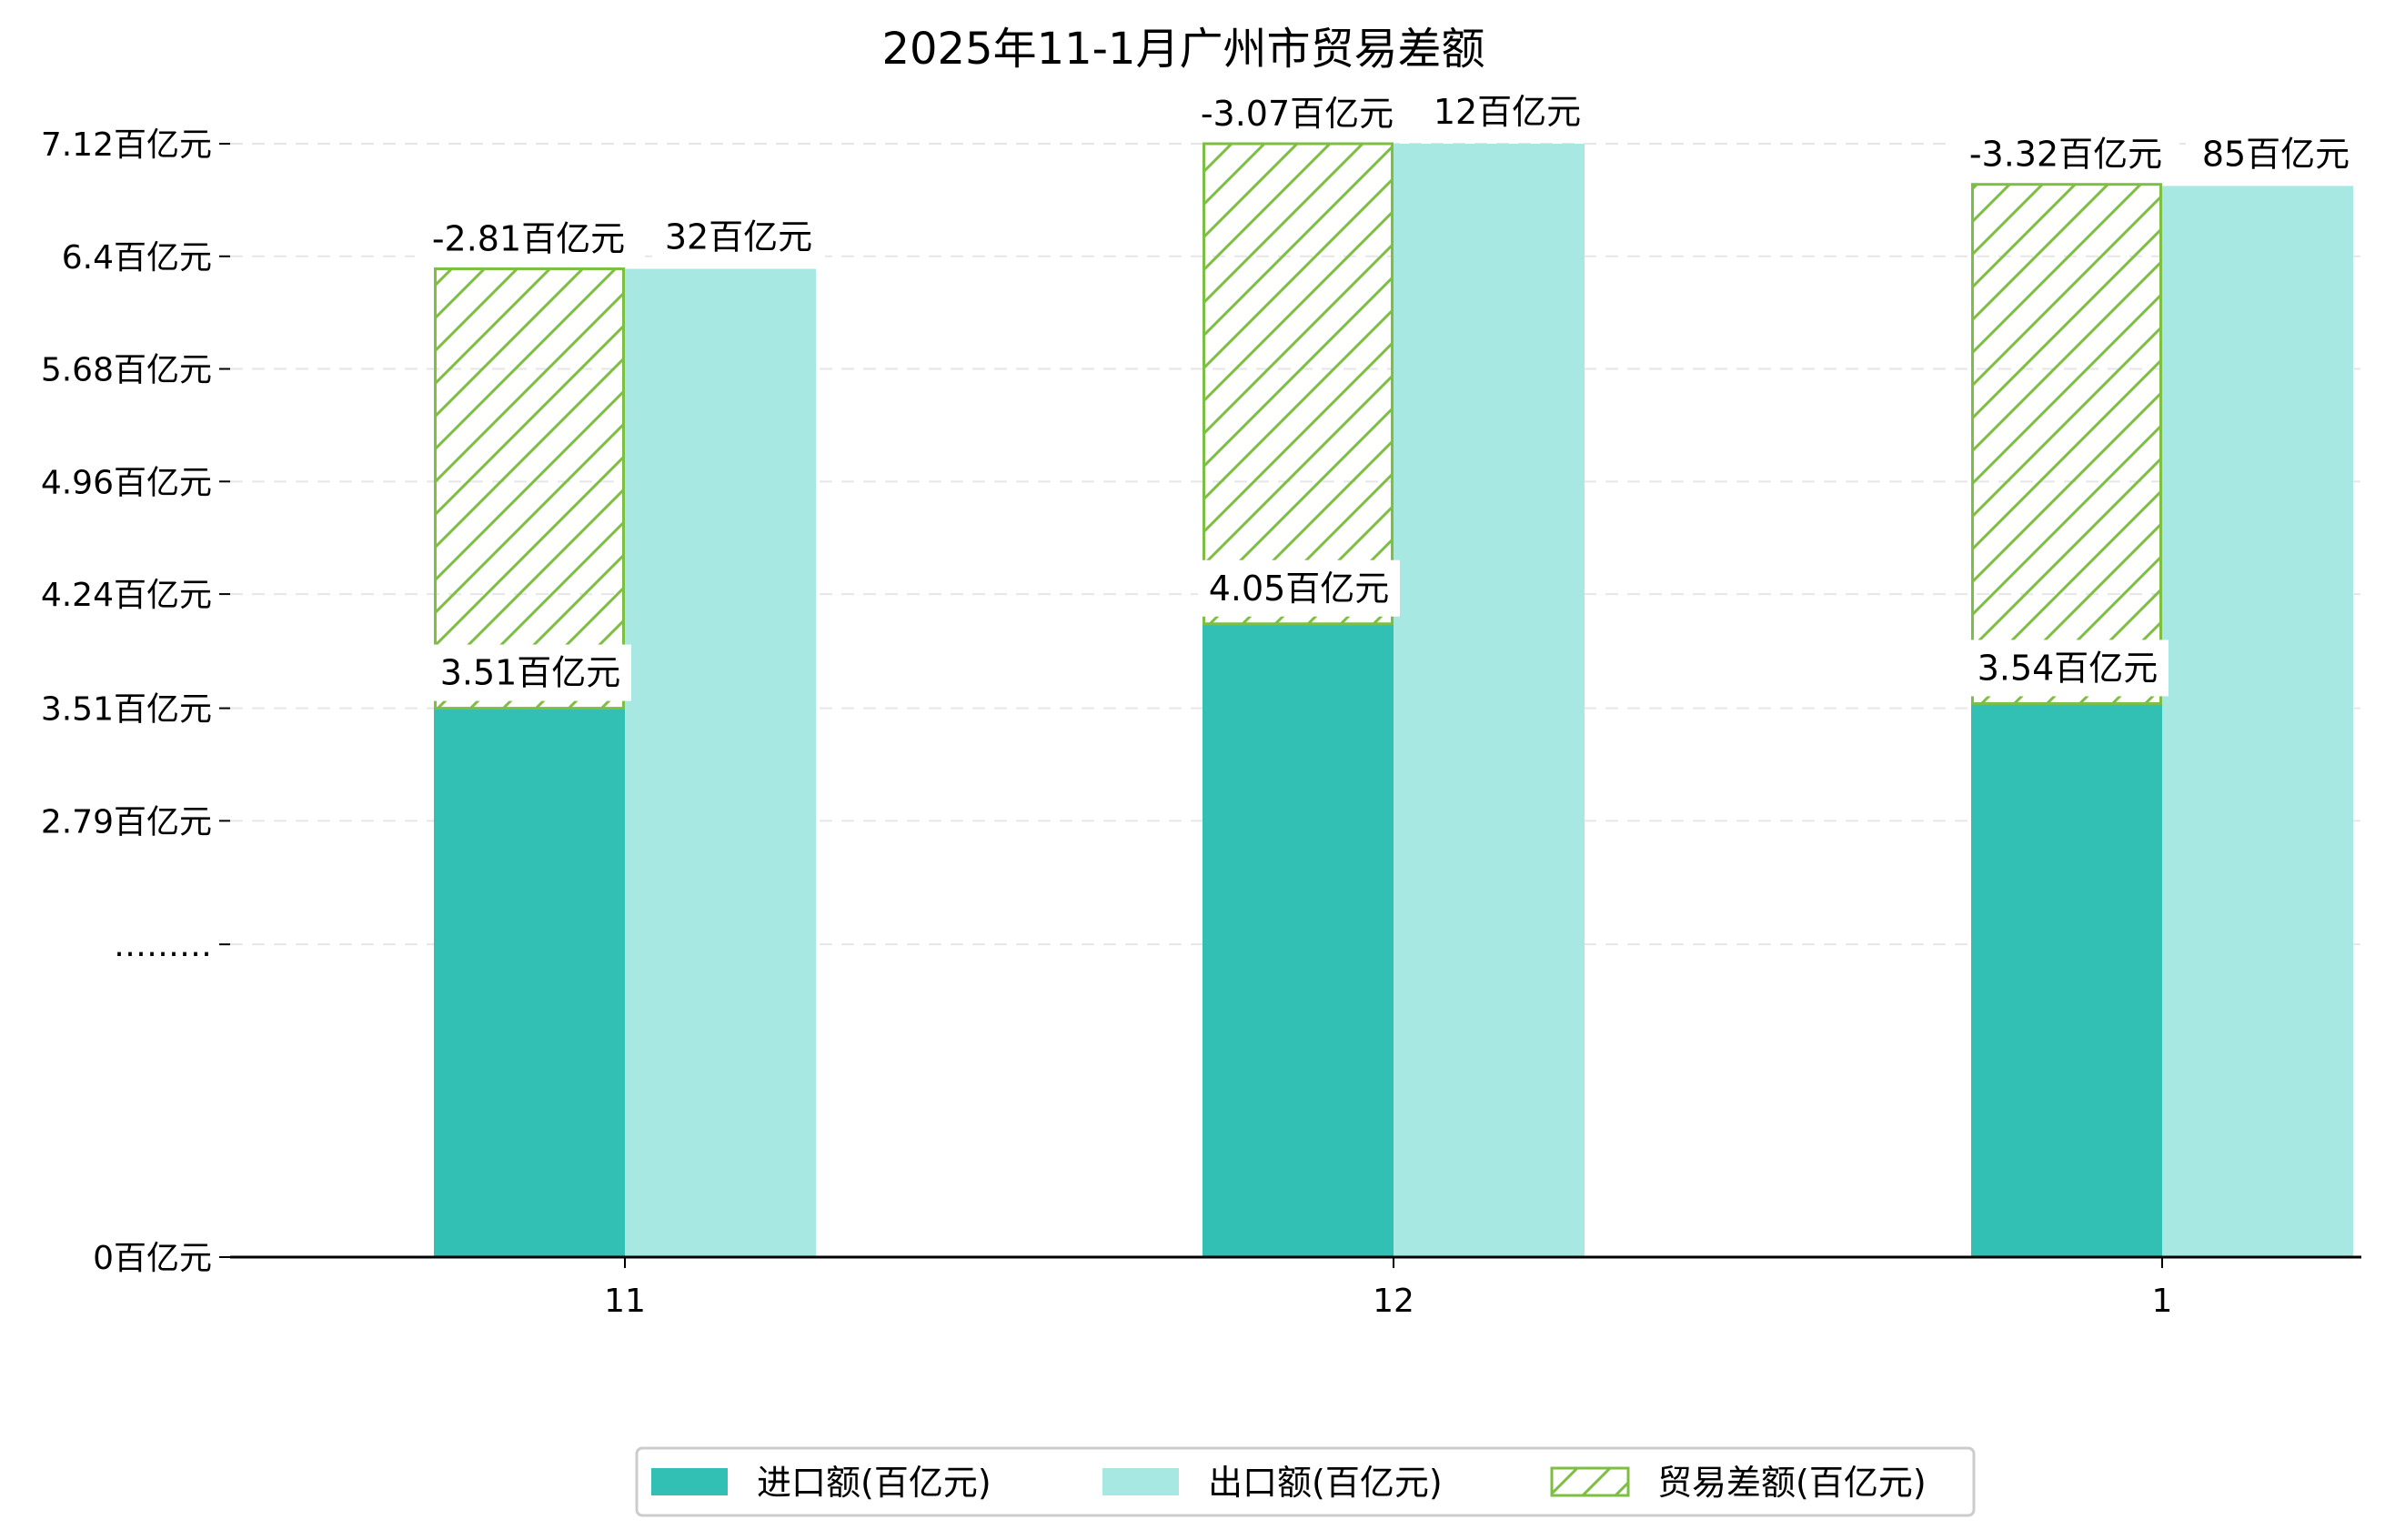 The width and height of the screenshot is (2385, 1540). What do you see at coordinates (1325, 1483) in the screenshot?
I see `legend-label: 出口额(百亿元)` at bounding box center [1325, 1483].